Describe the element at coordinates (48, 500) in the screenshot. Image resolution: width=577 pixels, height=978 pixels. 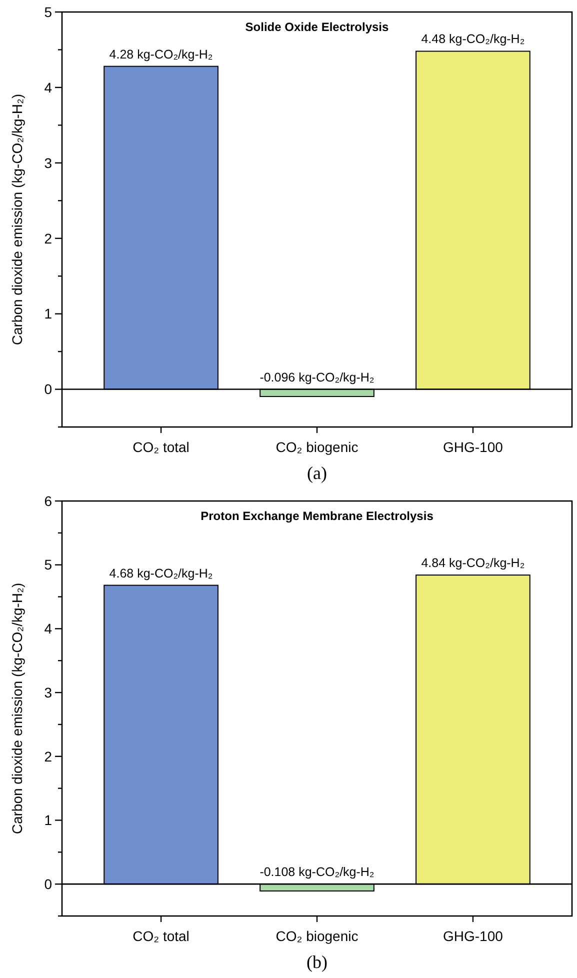
I see `y-tick-label: 6` at that location.